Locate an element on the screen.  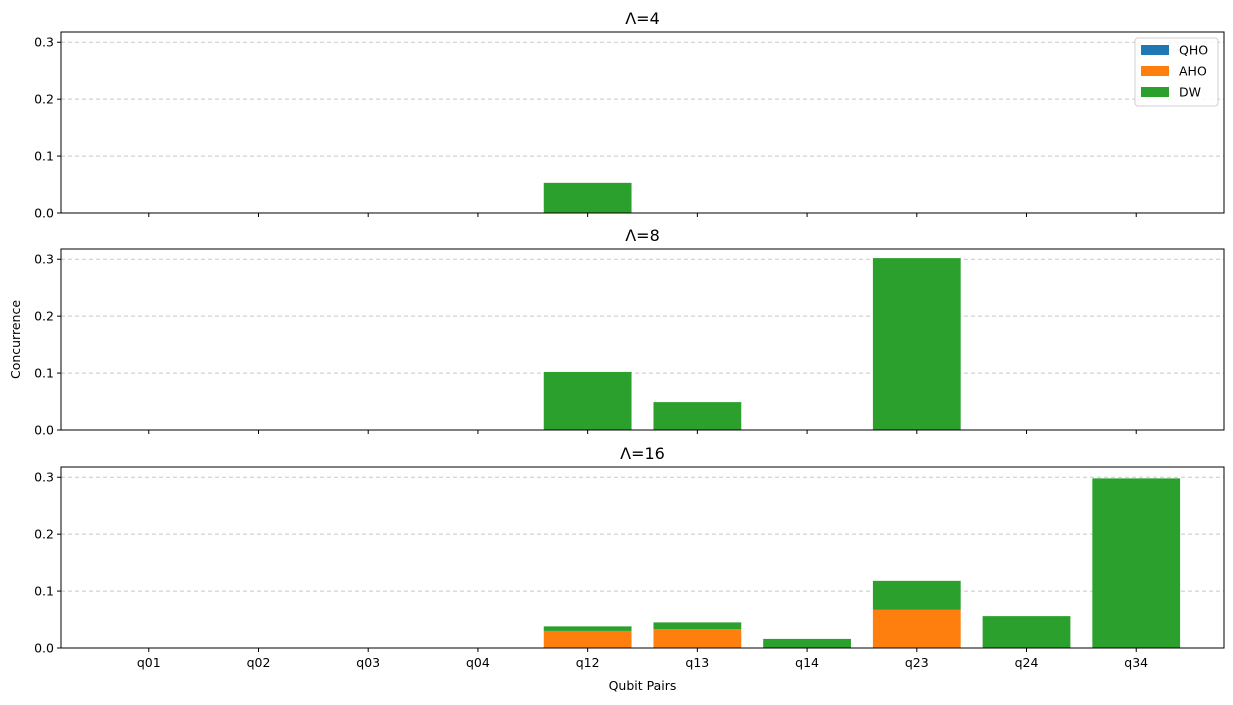
x-tick-label-q23: q23 is located at coordinates (917, 662).